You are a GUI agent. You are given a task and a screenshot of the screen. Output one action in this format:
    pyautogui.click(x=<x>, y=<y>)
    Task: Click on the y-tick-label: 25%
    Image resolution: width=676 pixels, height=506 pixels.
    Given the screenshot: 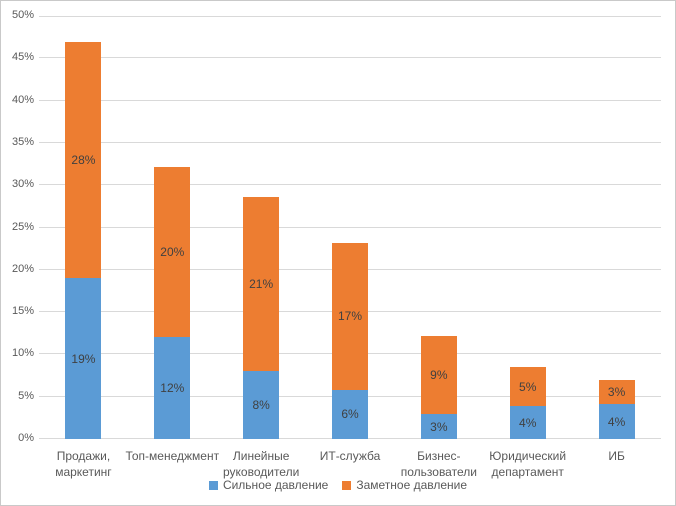 What is the action you would take?
    pyautogui.click(x=22, y=226)
    